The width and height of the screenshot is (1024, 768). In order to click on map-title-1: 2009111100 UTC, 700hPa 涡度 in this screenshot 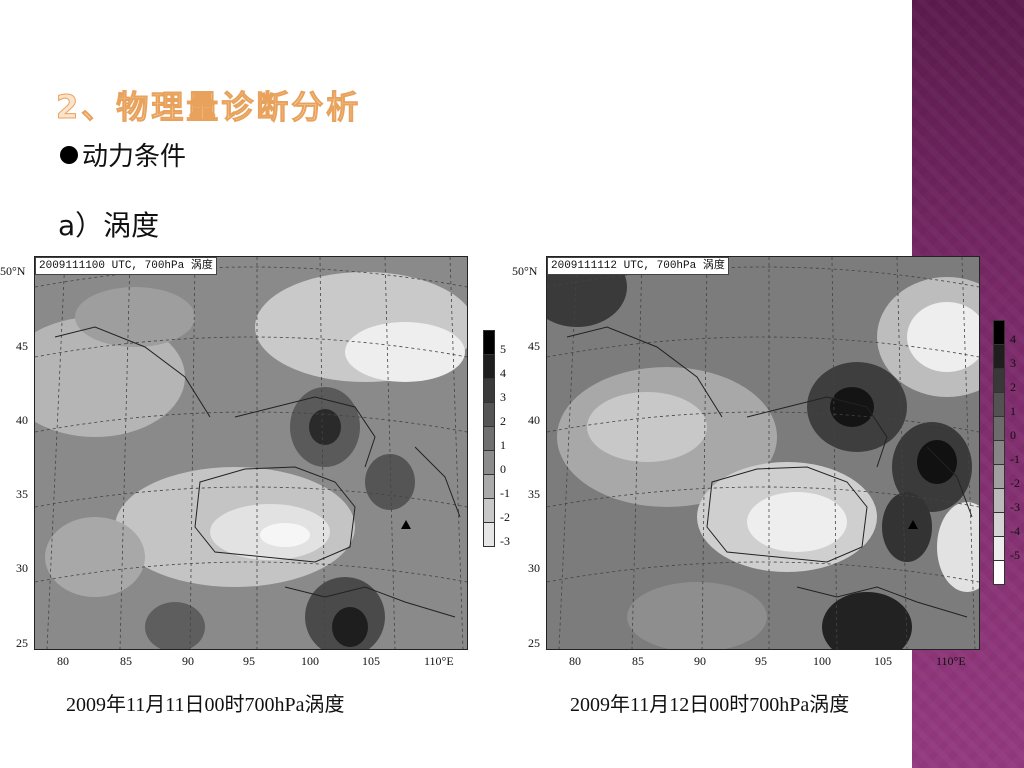, I will do `click(126, 266)`.